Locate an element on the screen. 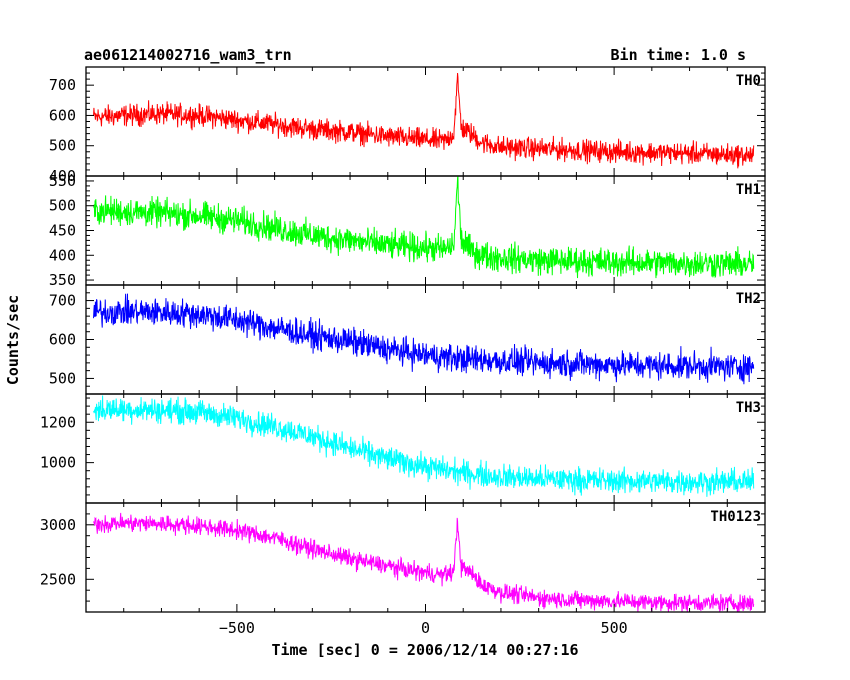  panel-th0: 400 500 600 700 TH0 is located at coordinates (407, 125).